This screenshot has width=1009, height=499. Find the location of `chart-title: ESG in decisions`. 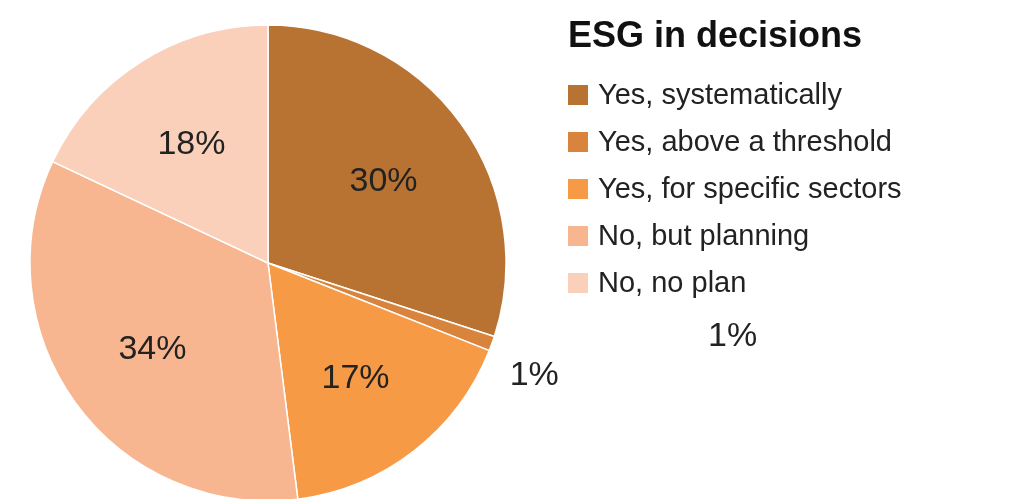

chart-title: ESG in decisions is located at coordinates (716, 35).